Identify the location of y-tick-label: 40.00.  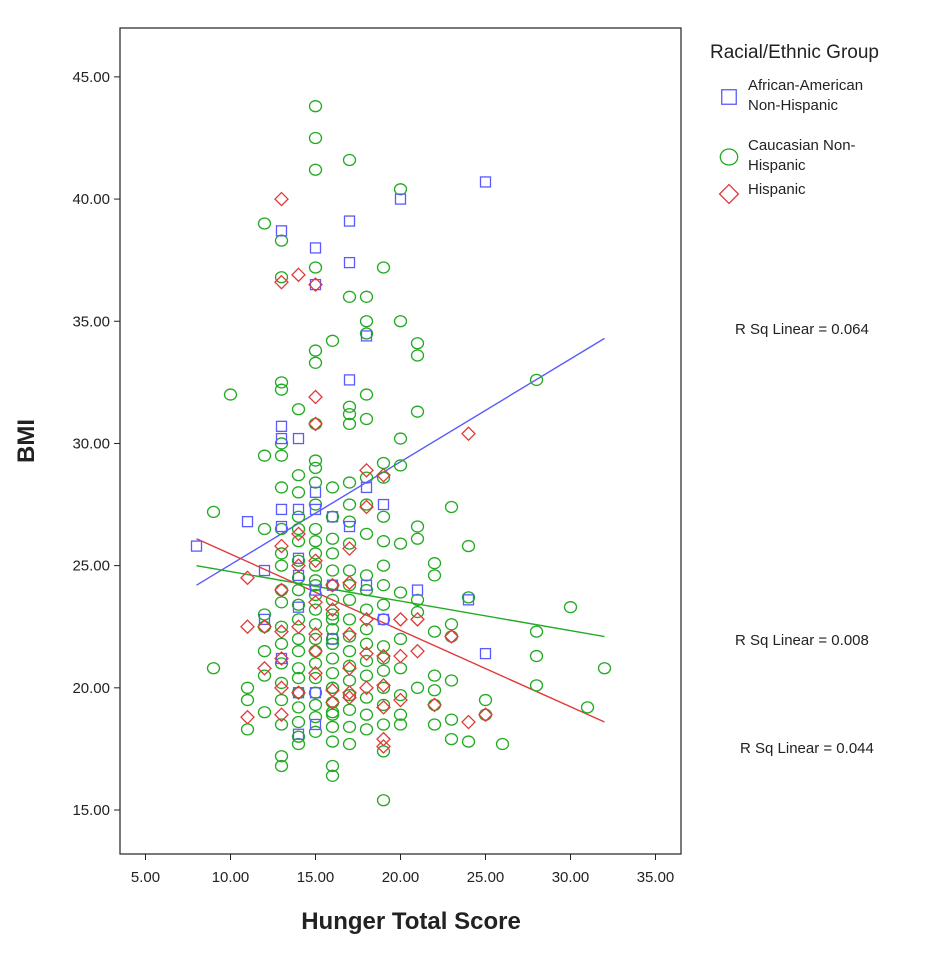
(91, 199).